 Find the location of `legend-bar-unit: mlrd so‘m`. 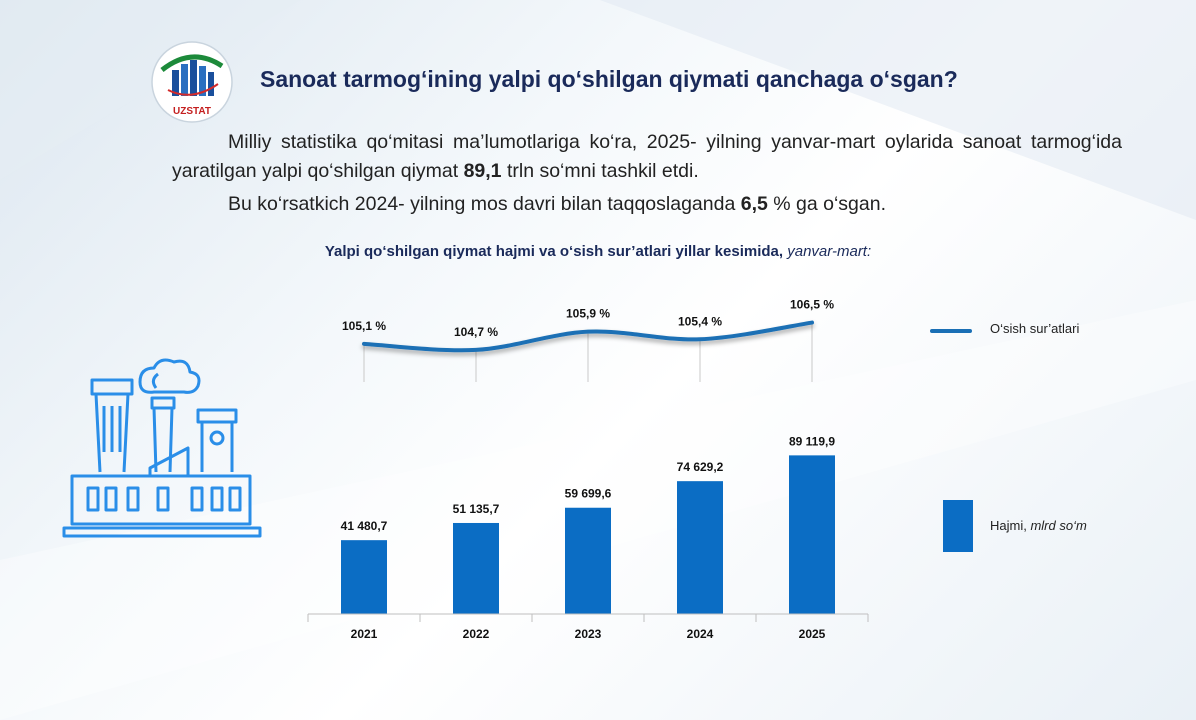

legend-bar-unit: mlrd so‘m is located at coordinates (1056, 525).